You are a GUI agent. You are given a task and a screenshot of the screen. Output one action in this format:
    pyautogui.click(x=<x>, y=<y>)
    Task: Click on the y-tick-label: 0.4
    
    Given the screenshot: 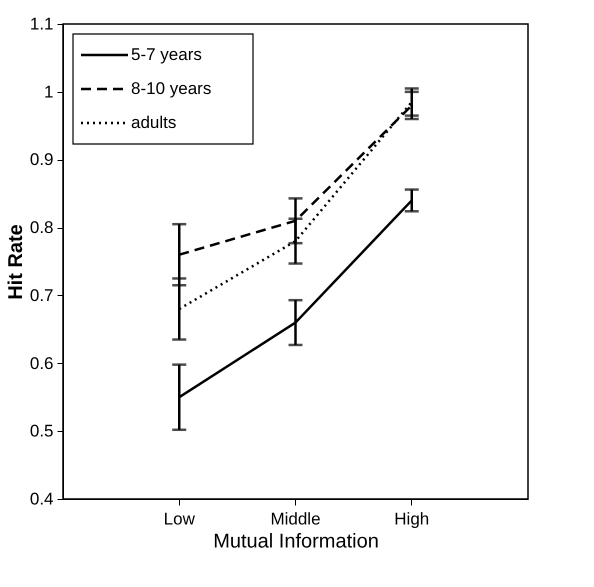 What is the action you would take?
    pyautogui.click(x=42, y=499)
    